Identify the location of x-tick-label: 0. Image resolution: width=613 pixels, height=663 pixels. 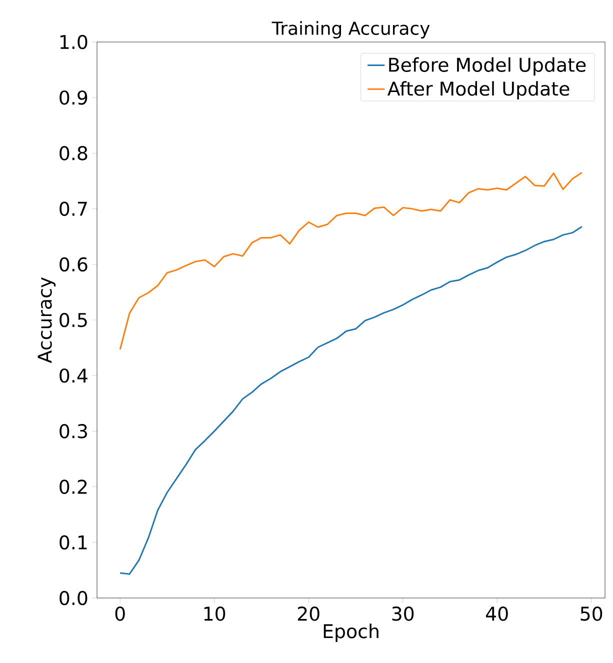
(120, 613).